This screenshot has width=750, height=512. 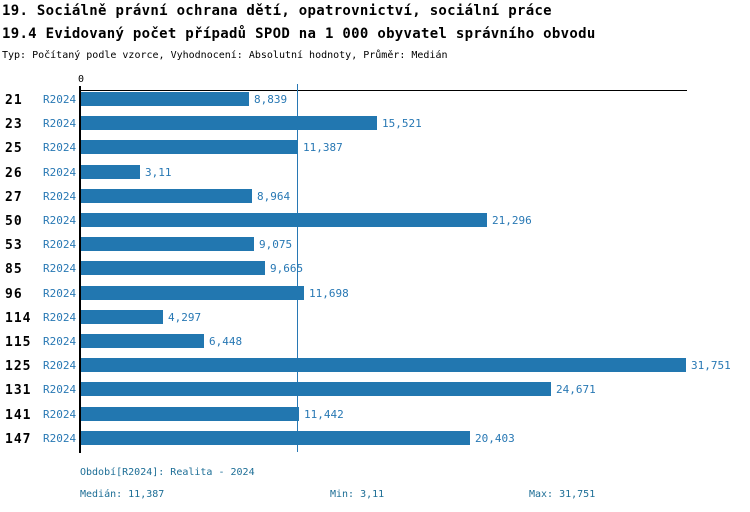 What do you see at coordinates (576, 390) in the screenshot?
I see `bar-value-label: 24,671` at bounding box center [576, 390].